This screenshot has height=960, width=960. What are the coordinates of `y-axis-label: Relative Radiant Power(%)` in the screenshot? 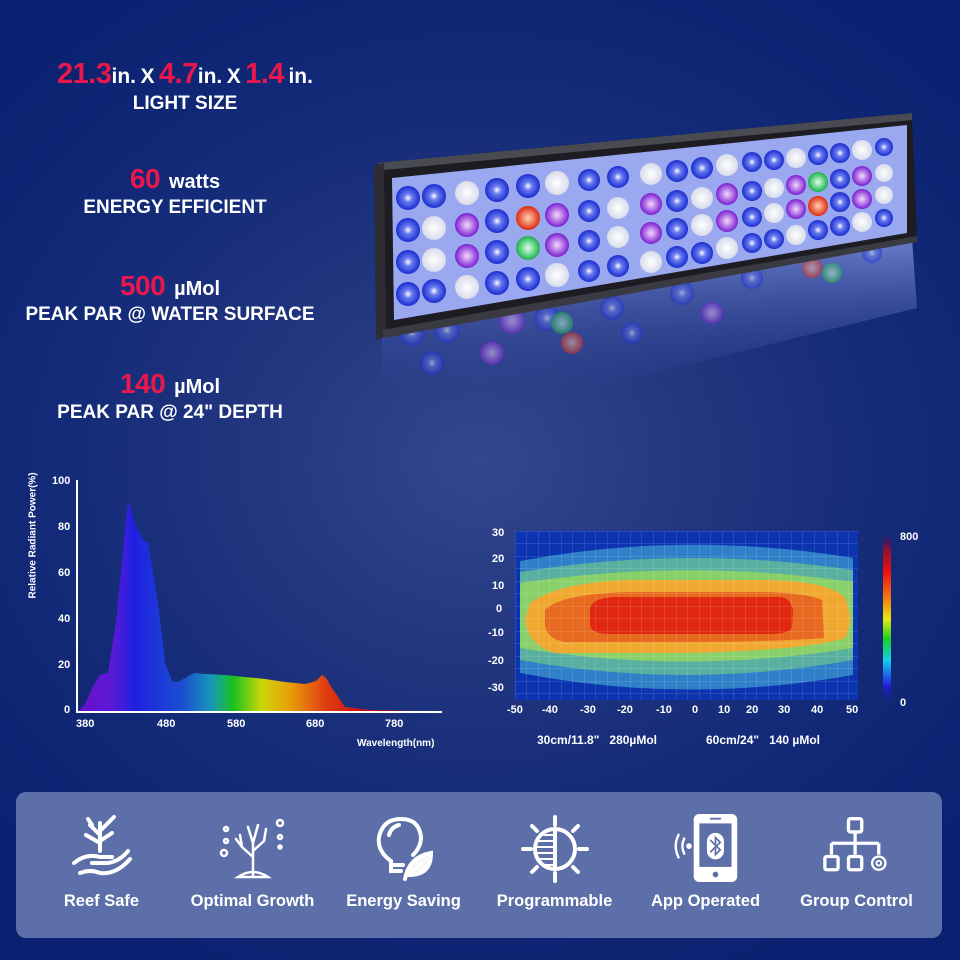 It's located at (33, 535).